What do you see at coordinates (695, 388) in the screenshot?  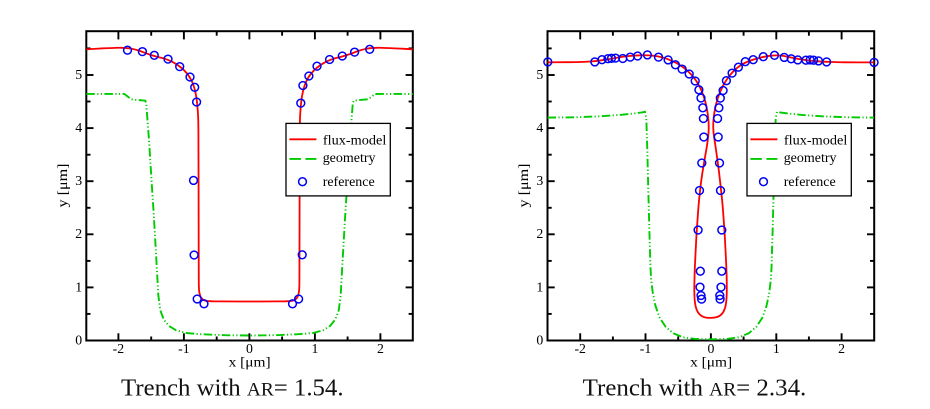 I see `svg-text: Trench with AR= 2.34.` at bounding box center [695, 388].